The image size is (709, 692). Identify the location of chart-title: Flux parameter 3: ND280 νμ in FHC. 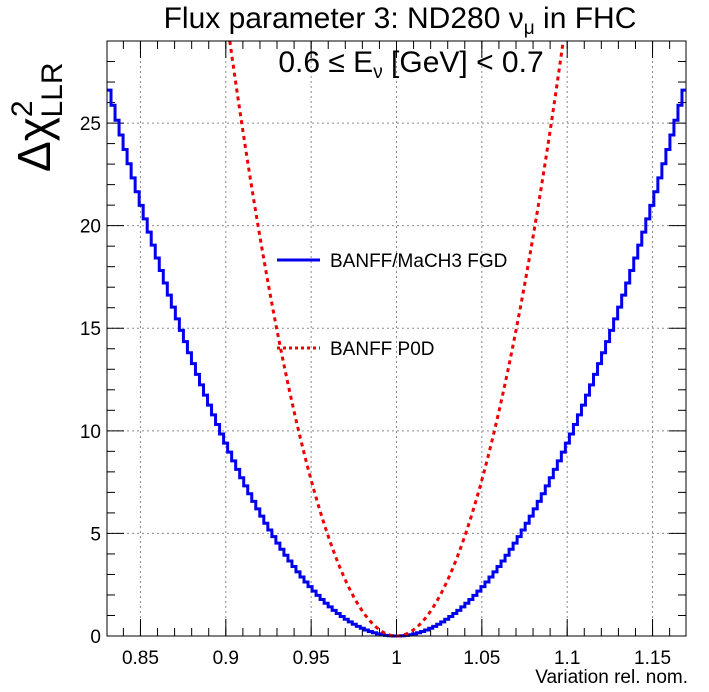
(400, 20).